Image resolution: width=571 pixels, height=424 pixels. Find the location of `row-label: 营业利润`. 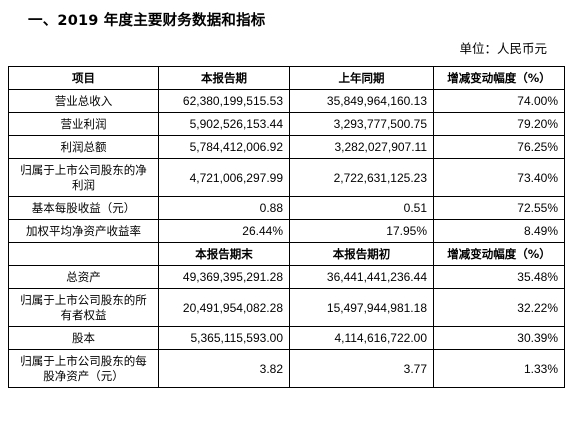

row-label: 营业利润 is located at coordinates (83, 124).